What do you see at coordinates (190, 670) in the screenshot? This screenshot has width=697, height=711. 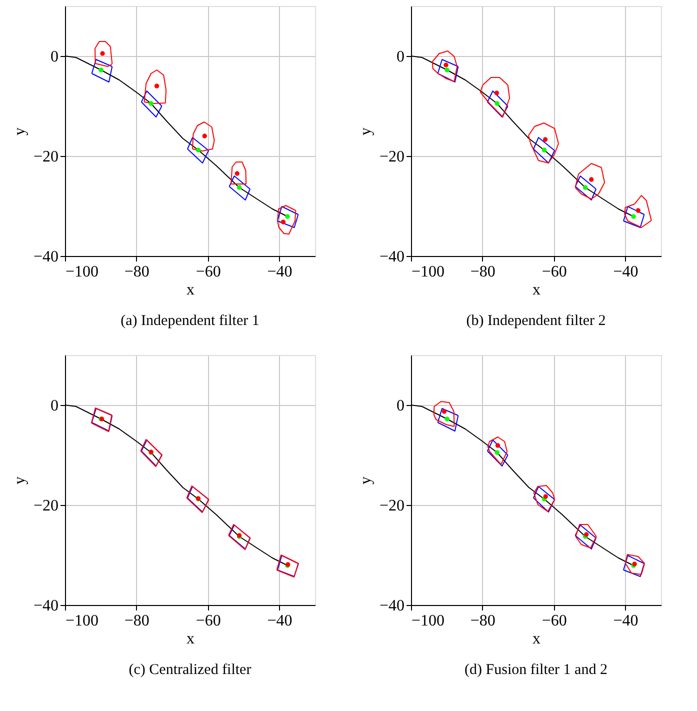 I see `text: (c) Centralized filter` at bounding box center [190, 670].